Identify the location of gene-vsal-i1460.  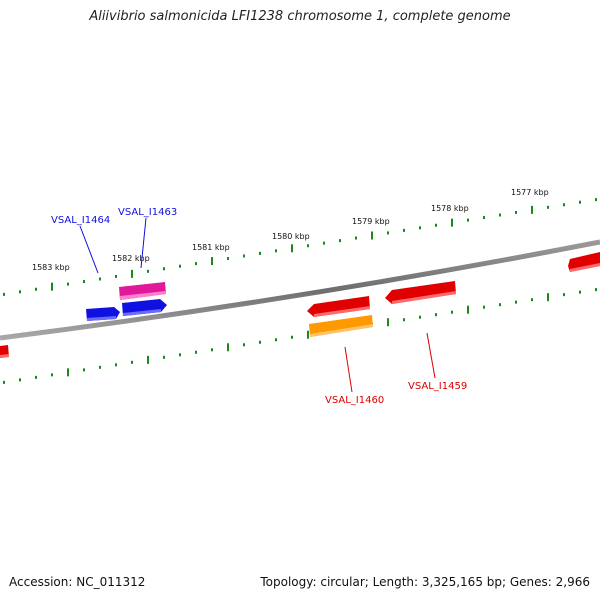
(338, 306).